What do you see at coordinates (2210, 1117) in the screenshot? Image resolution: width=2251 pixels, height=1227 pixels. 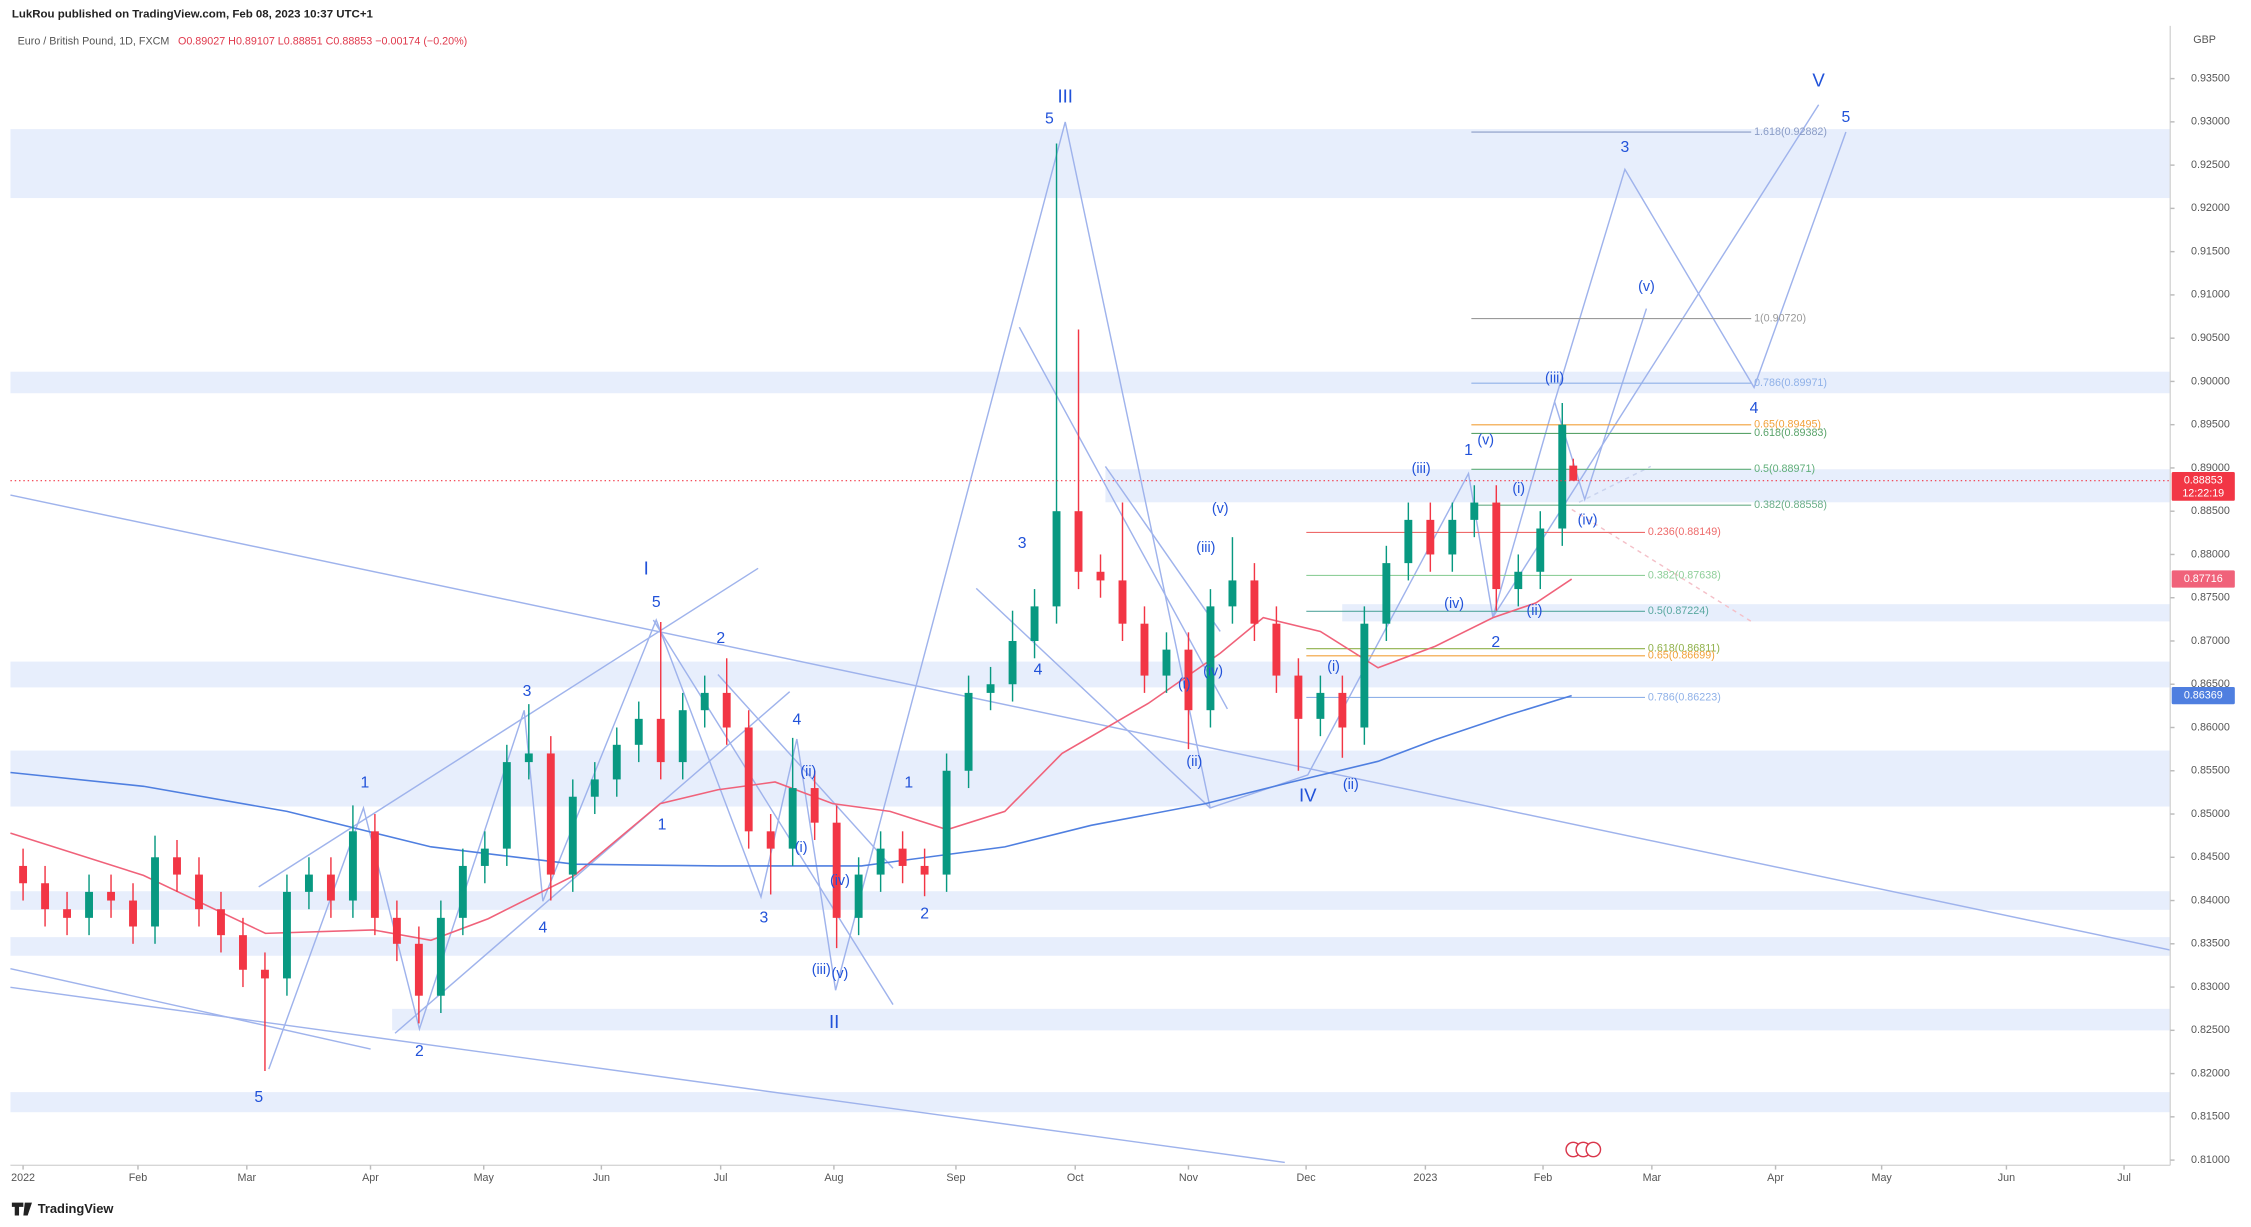 I see `y-tick-label: 0.81500` at bounding box center [2210, 1117].